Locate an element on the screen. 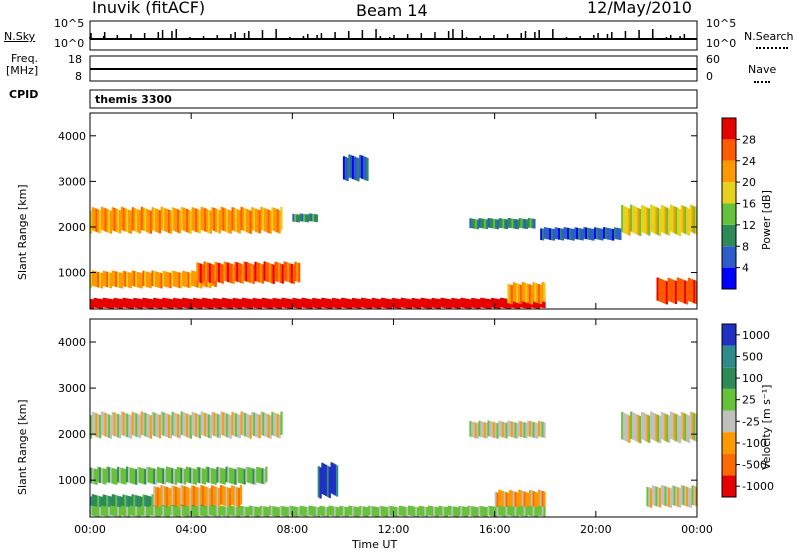  nsky-label: N.Sky is located at coordinates (20, 36).